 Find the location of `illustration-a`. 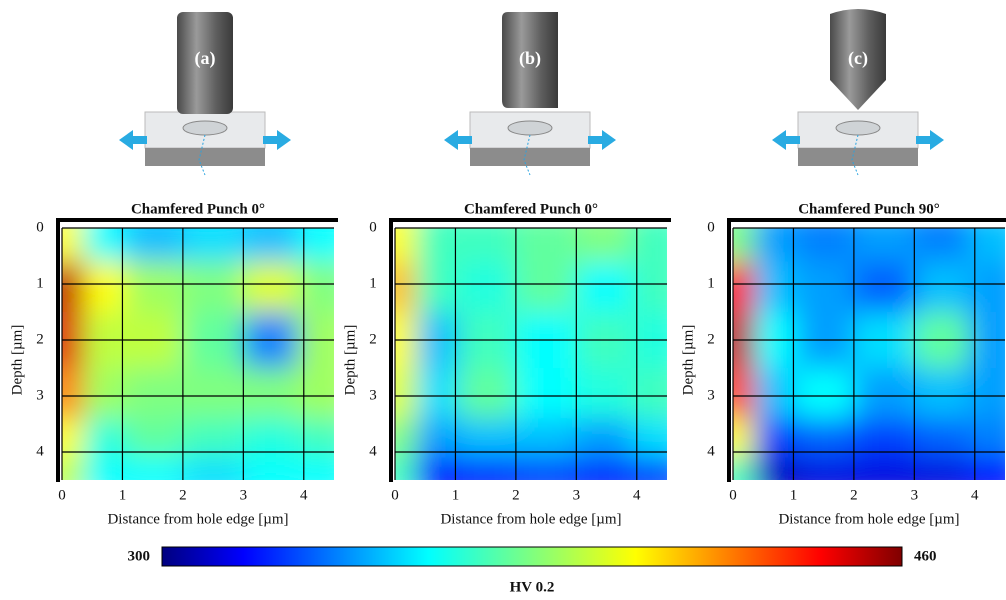

illustration-a is located at coordinates (205, 94).